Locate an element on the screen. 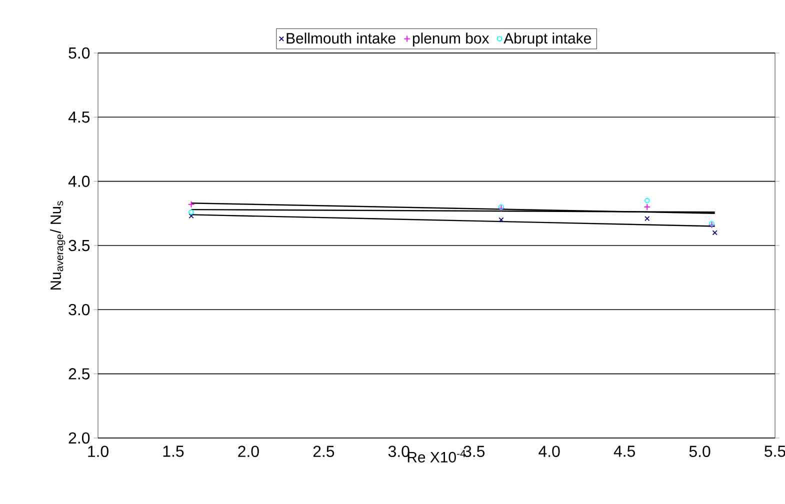 This screenshot has width=785, height=504. legend-label: plenum box is located at coordinates (451, 39).